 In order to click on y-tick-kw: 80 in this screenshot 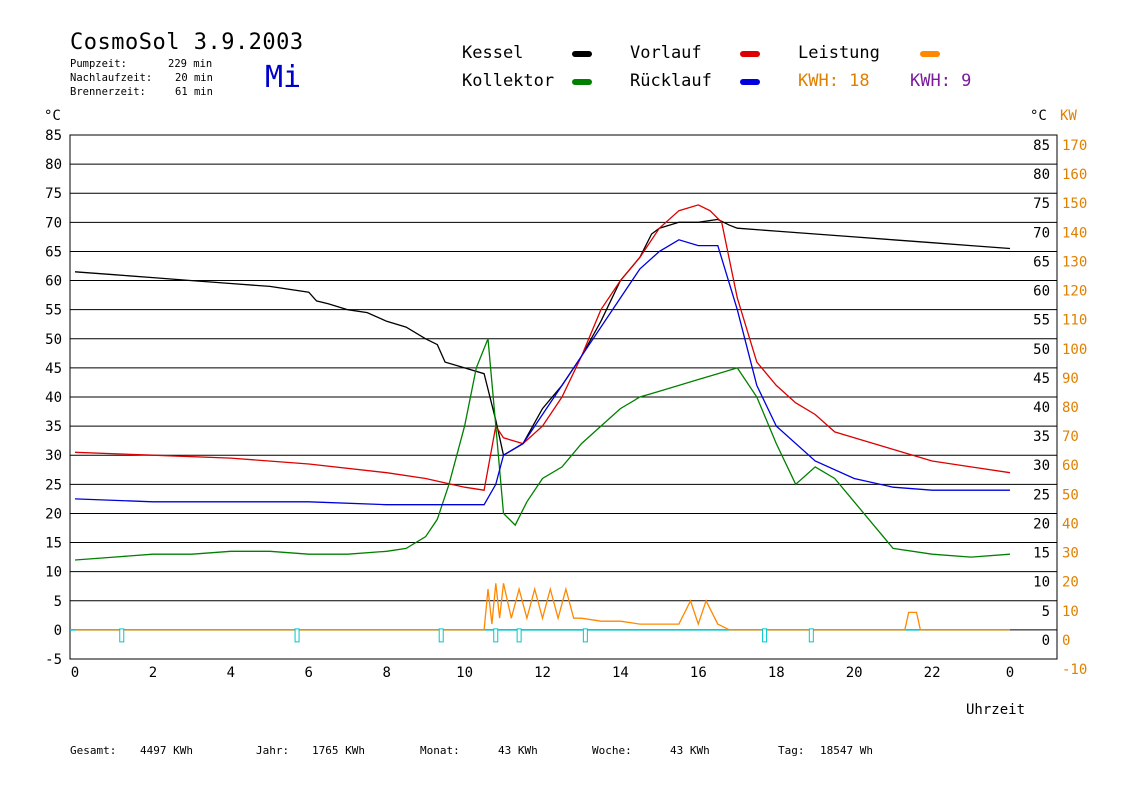, I will do `click(1070, 408)`.